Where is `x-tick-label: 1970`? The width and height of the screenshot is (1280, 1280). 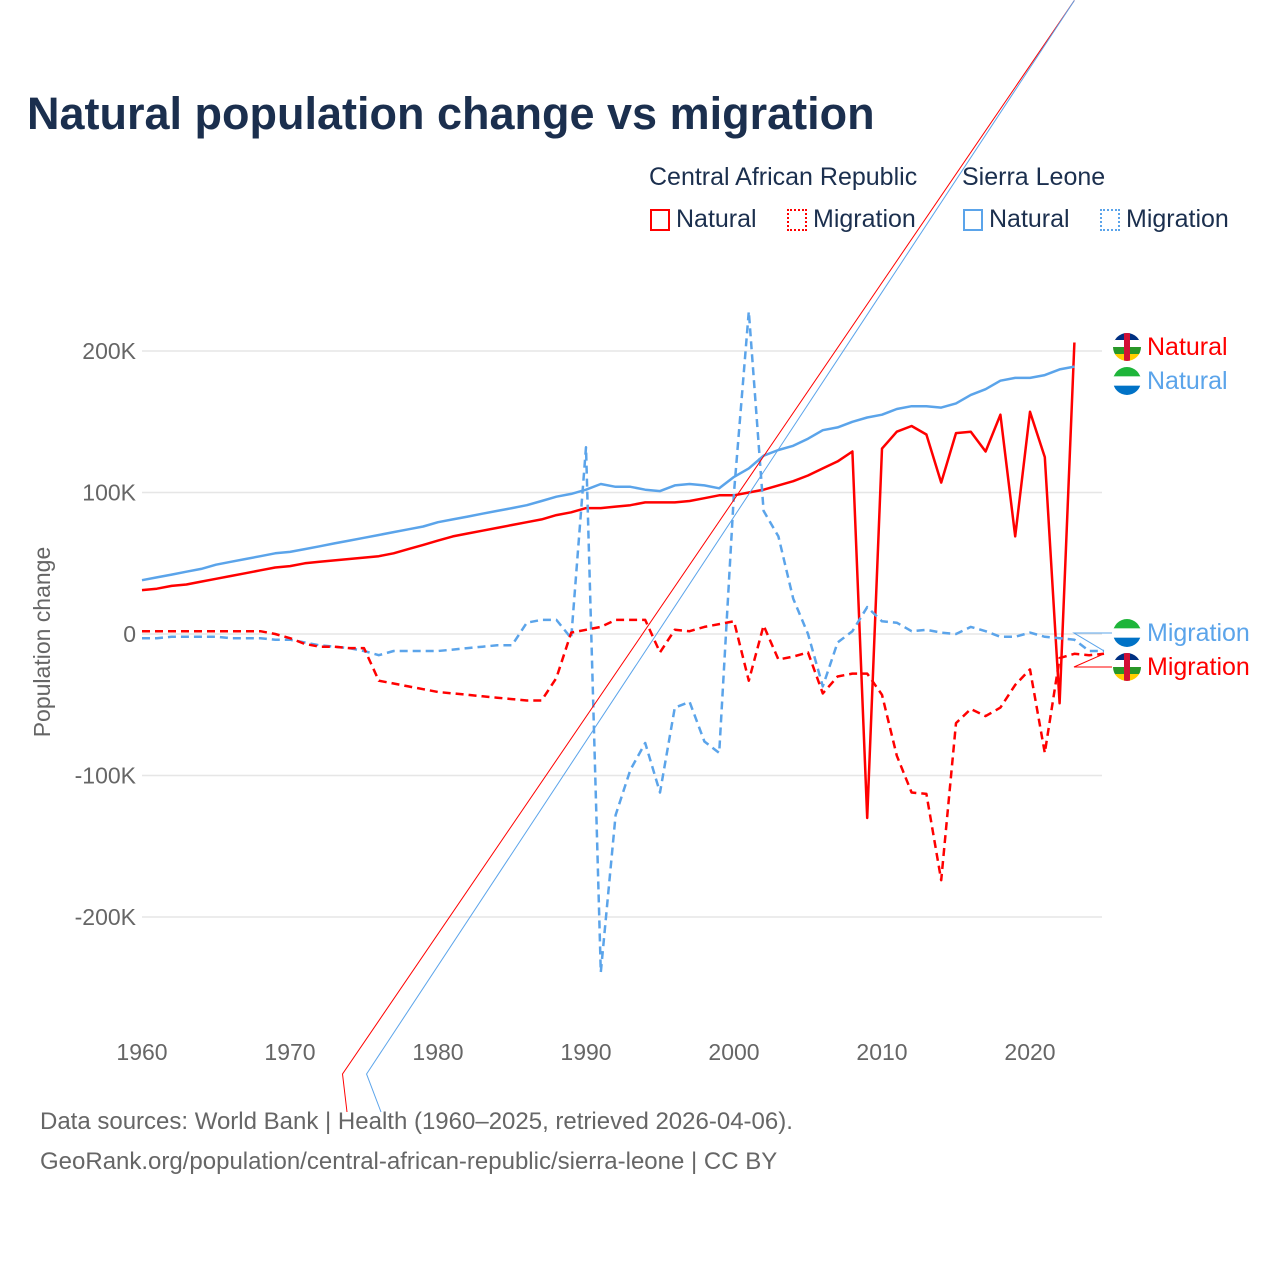 x-tick-label: 1970 is located at coordinates (289, 1052).